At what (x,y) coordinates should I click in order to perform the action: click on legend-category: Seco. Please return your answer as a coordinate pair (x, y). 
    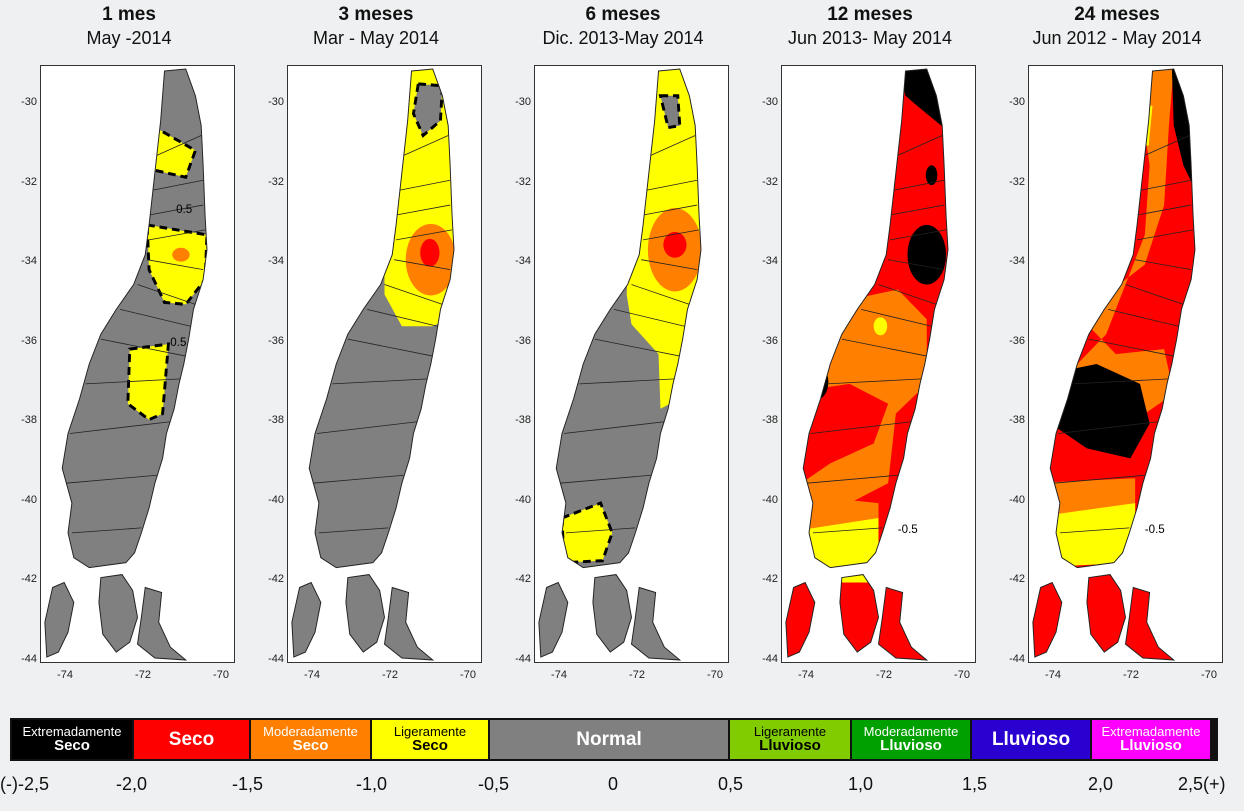
    Looking at the image, I should click on (192, 739).